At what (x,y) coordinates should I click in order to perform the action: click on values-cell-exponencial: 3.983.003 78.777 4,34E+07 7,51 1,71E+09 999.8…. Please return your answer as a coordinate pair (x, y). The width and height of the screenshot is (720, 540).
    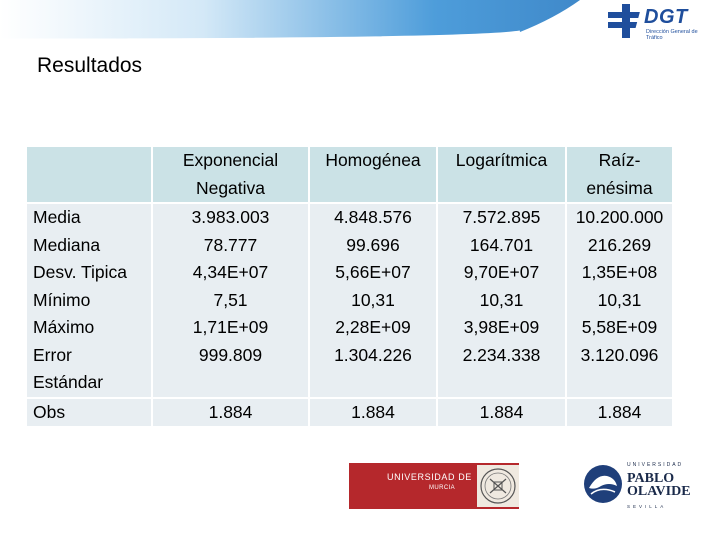
    Looking at the image, I should click on (230, 300).